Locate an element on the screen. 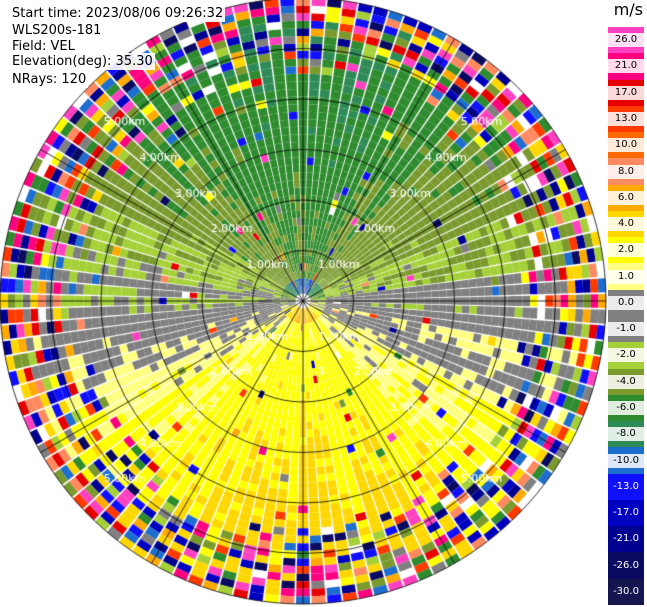 Image resolution: width=647 pixels, height=607 pixels. colorbar-tick-label: 6.0 is located at coordinates (626, 197).